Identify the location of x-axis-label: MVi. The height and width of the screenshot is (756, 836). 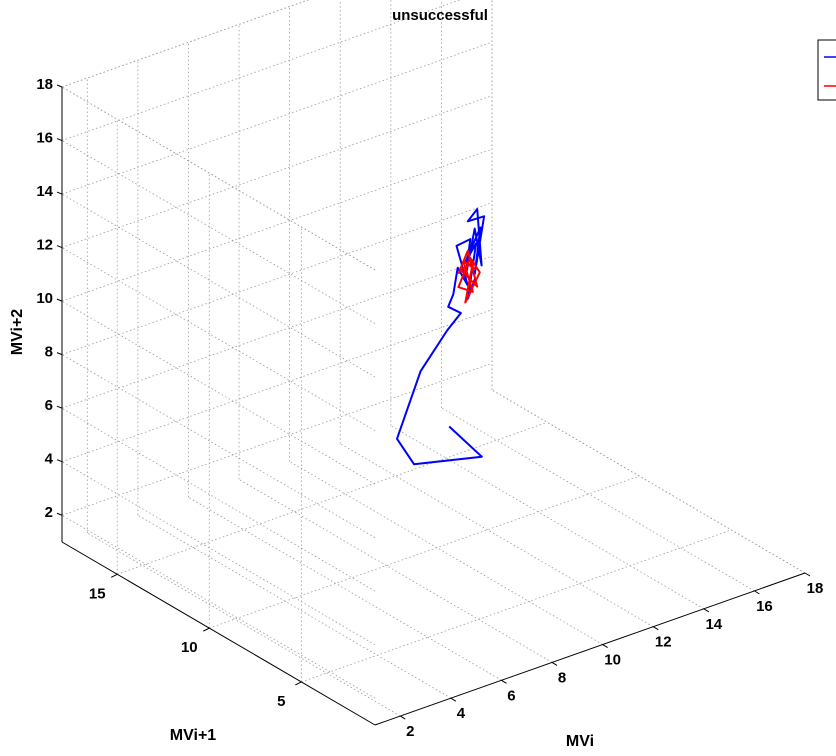
(580, 741).